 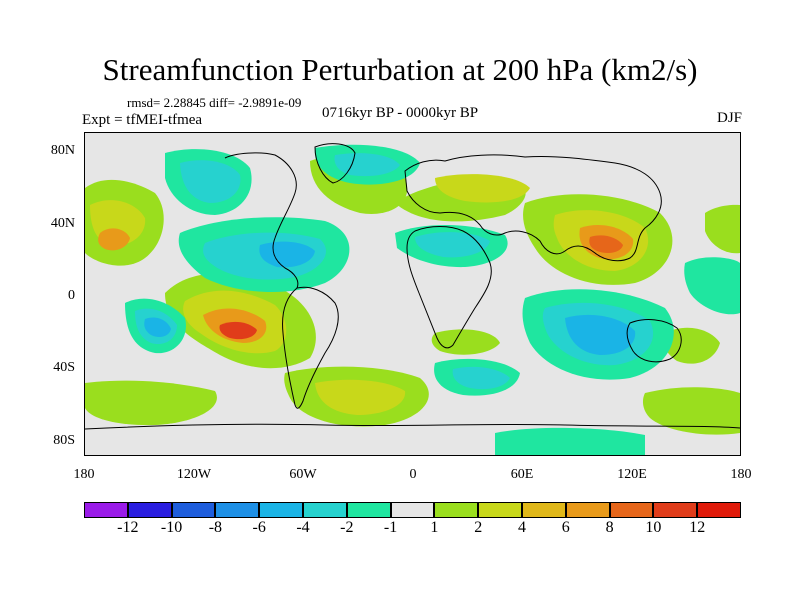 What do you see at coordinates (522, 527) in the screenshot?
I see `colorbar-label: 4` at bounding box center [522, 527].